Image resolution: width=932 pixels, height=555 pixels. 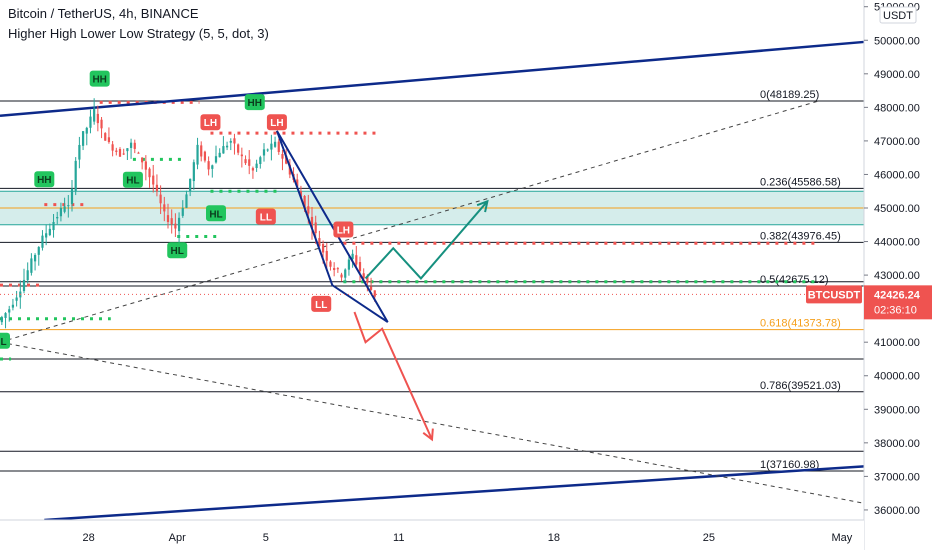 I want to click on pivot-label-lh: LH, so click(x=276, y=122).